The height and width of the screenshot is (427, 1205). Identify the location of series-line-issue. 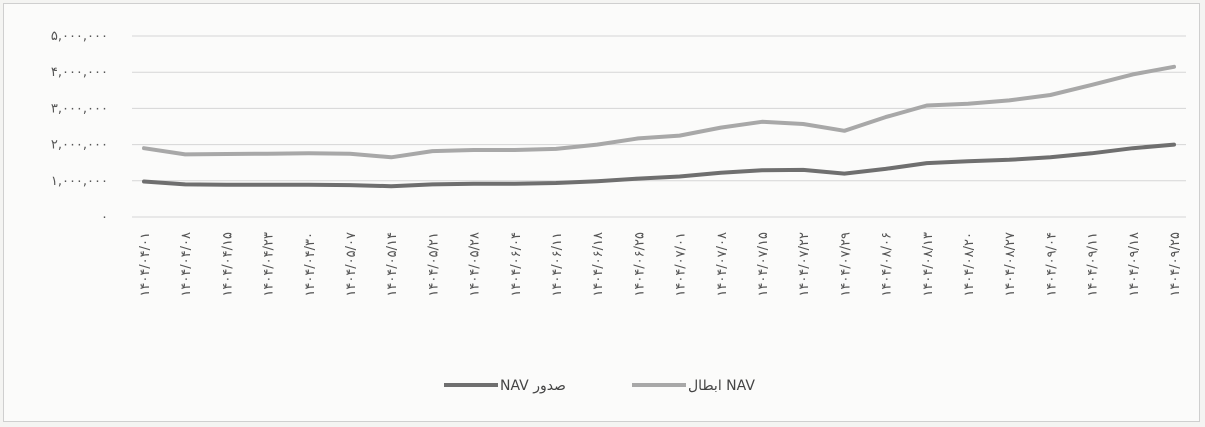
(659, 165).